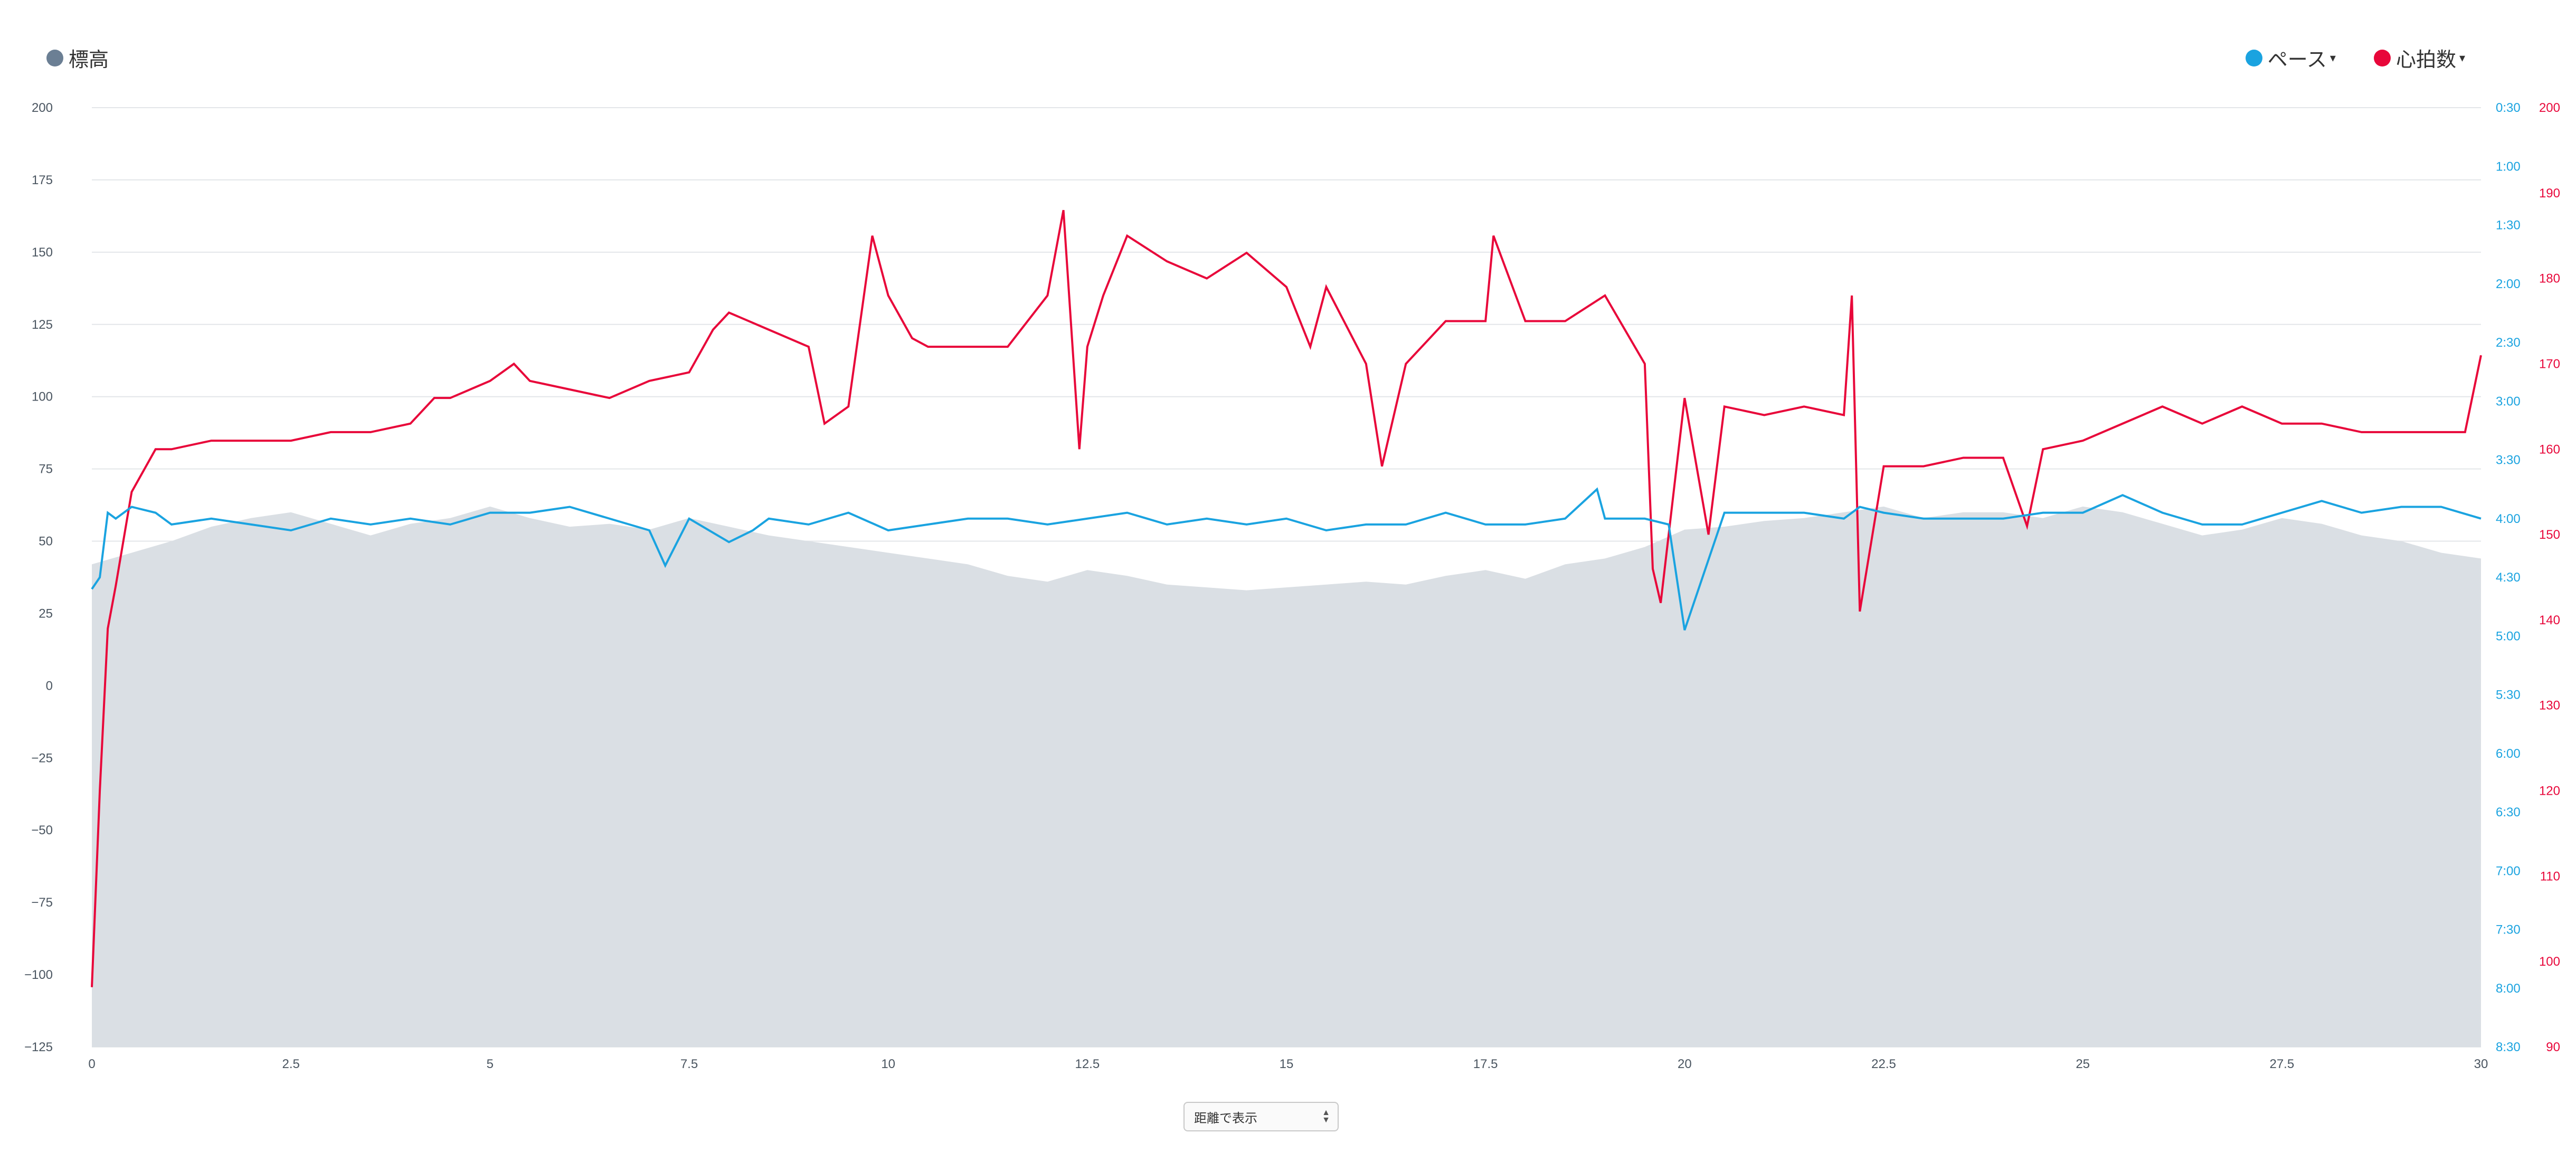 This screenshot has height=1162, width=2576. What do you see at coordinates (2462, 57) in the screenshot?
I see `heart-rate-caret-icon: ▾` at bounding box center [2462, 57].